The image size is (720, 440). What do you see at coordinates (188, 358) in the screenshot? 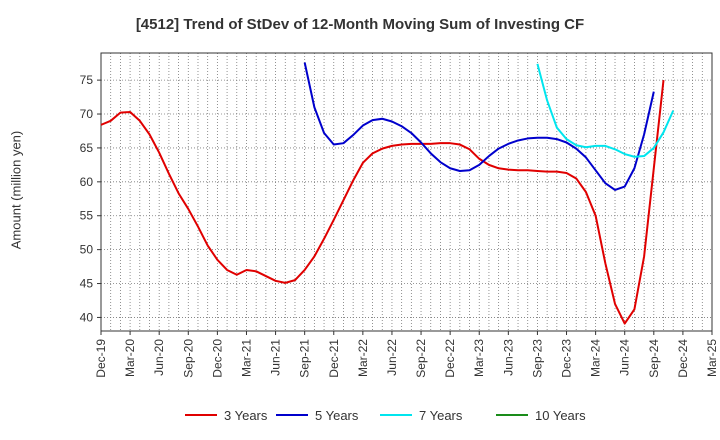
I see `x-tick-label: Sep-20` at bounding box center [188, 358].